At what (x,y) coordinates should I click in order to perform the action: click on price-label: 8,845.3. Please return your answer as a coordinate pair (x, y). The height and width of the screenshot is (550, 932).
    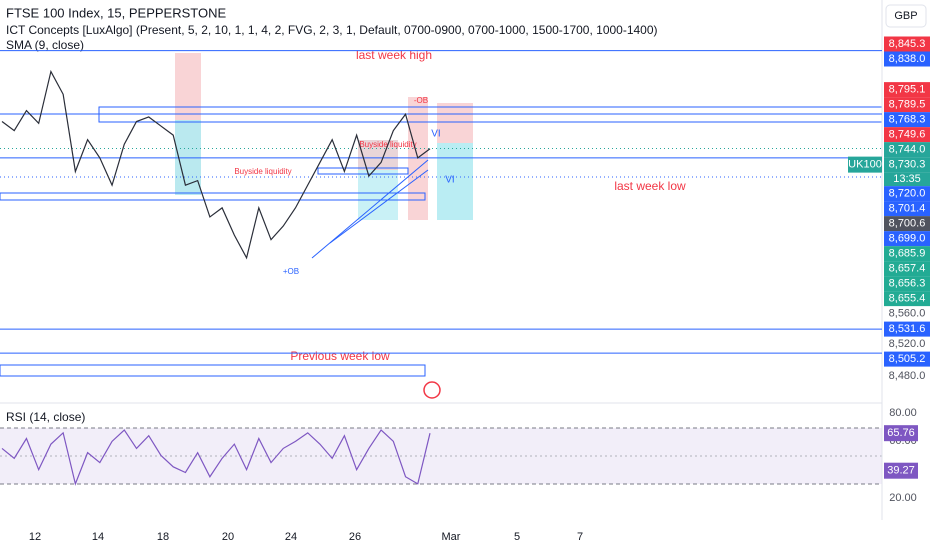
    Looking at the image, I should click on (907, 44).